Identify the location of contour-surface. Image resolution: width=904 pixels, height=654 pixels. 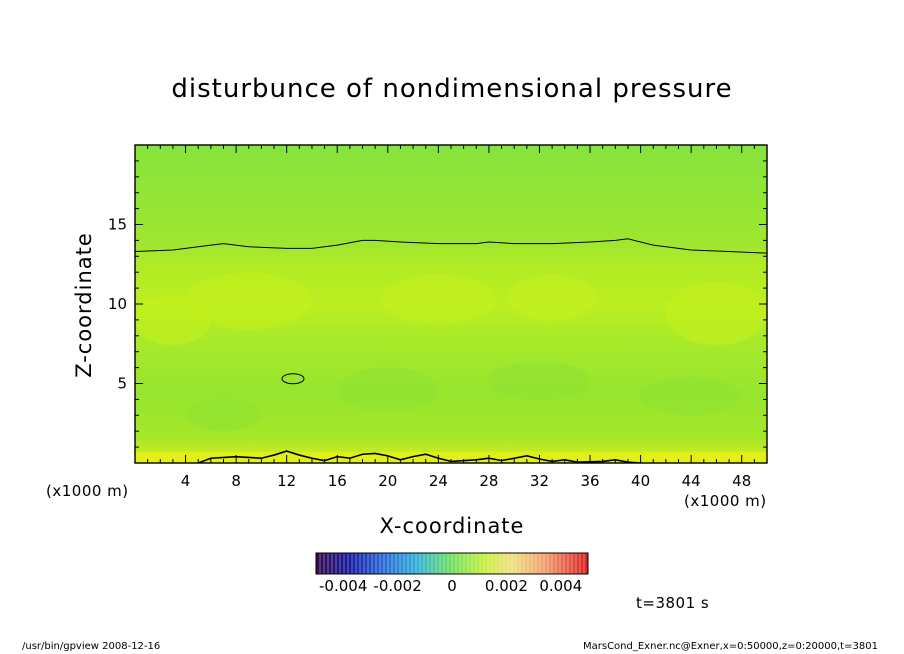
(419, 456).